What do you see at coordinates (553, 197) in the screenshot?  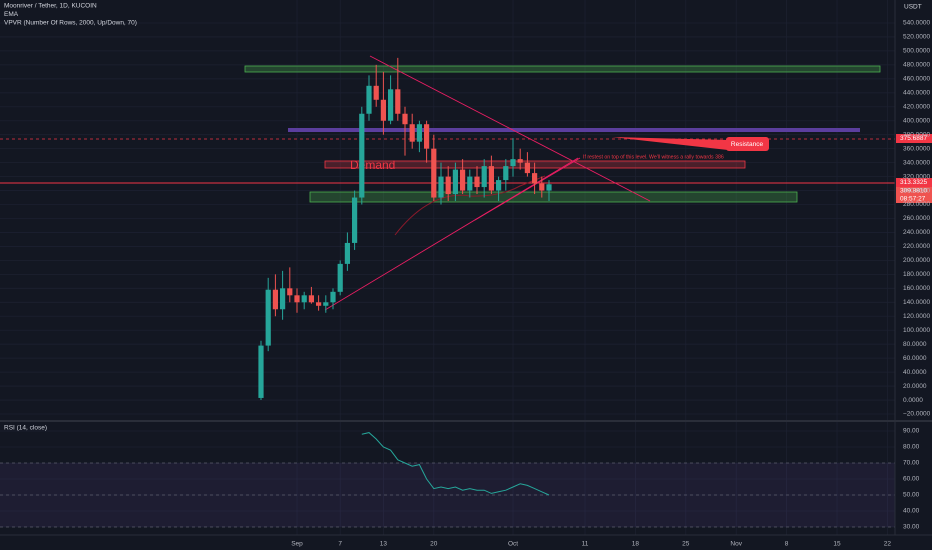 I see `support-zone` at bounding box center [553, 197].